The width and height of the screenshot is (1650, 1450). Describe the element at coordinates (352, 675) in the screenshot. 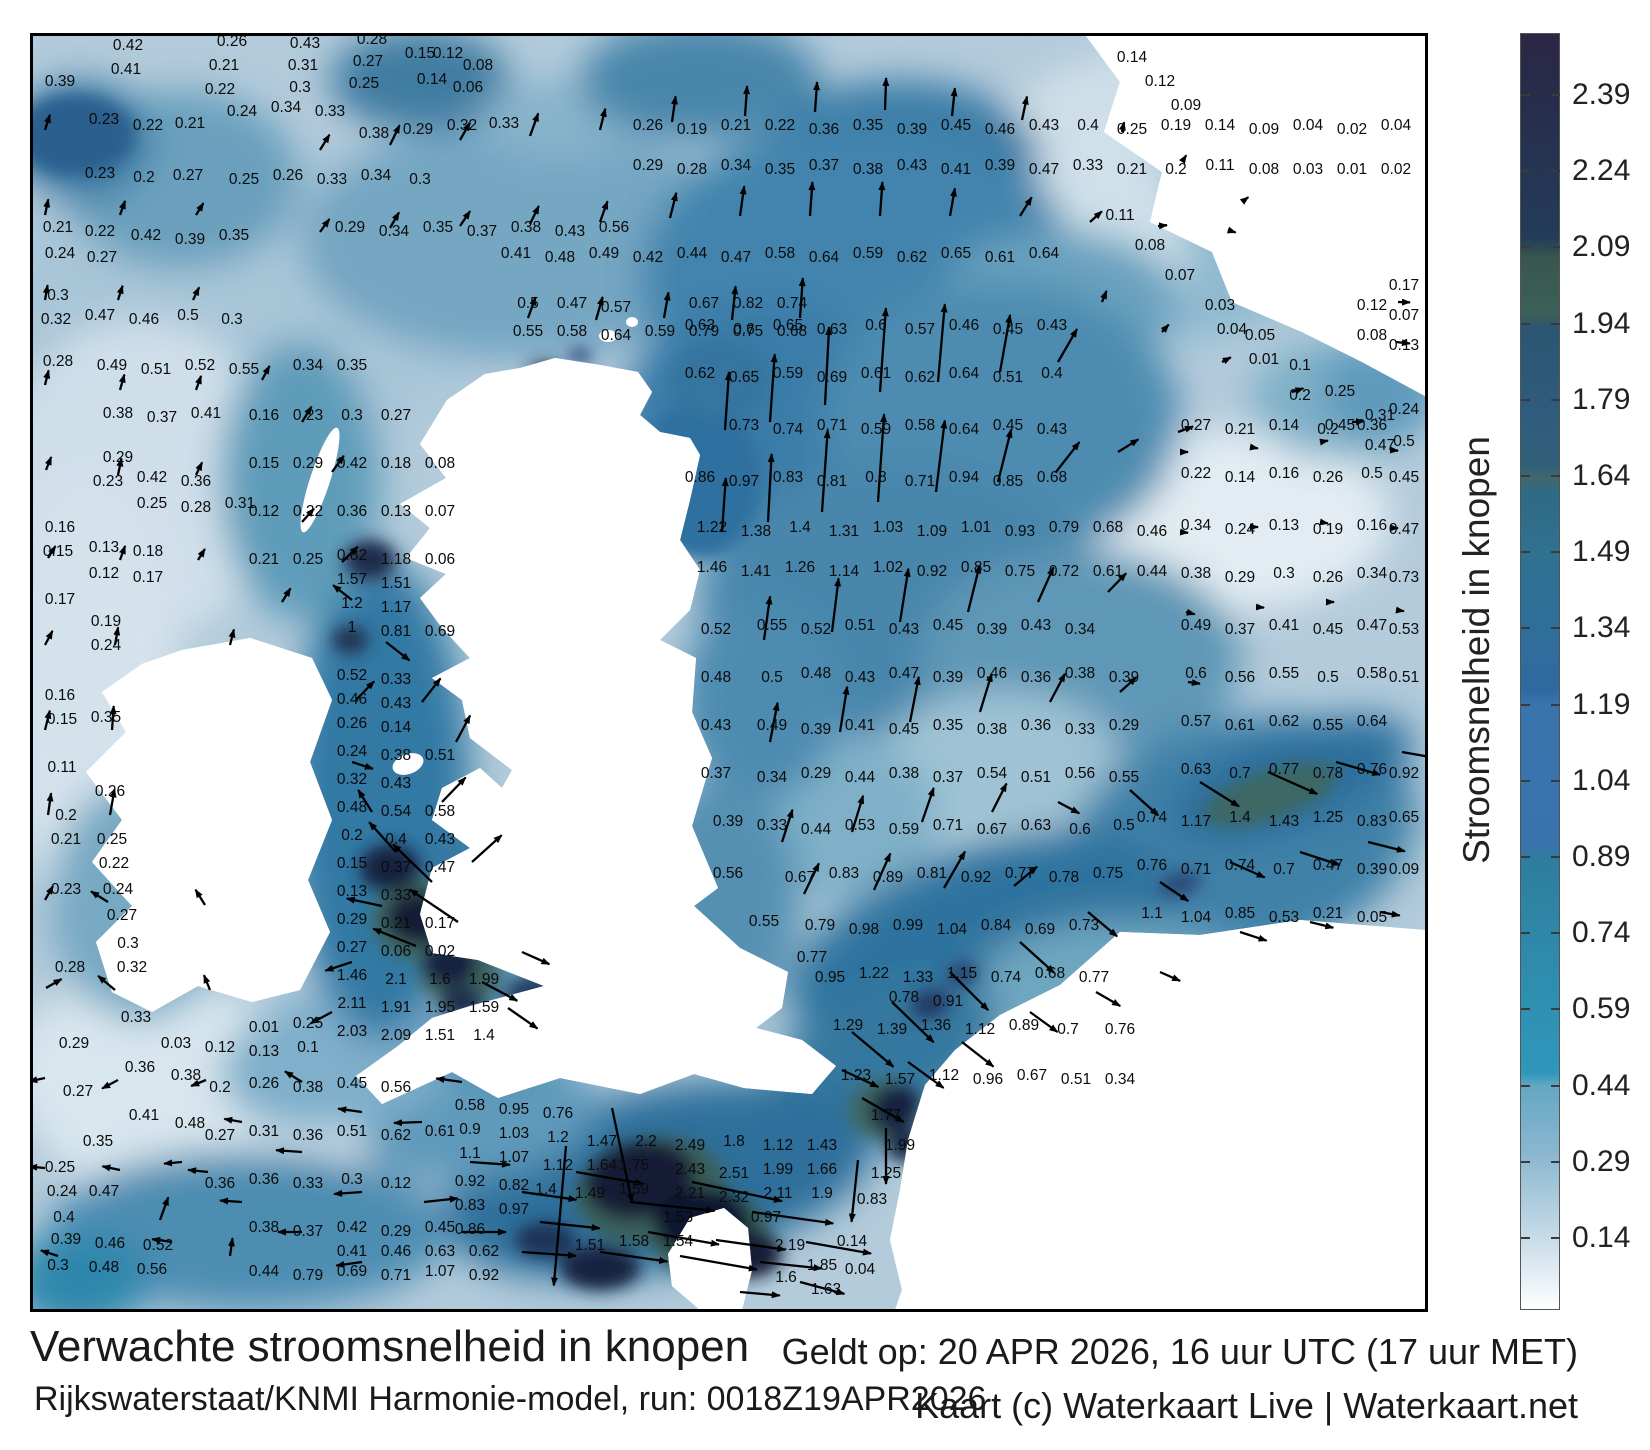

I see `speed-value-label: 0.52` at that location.